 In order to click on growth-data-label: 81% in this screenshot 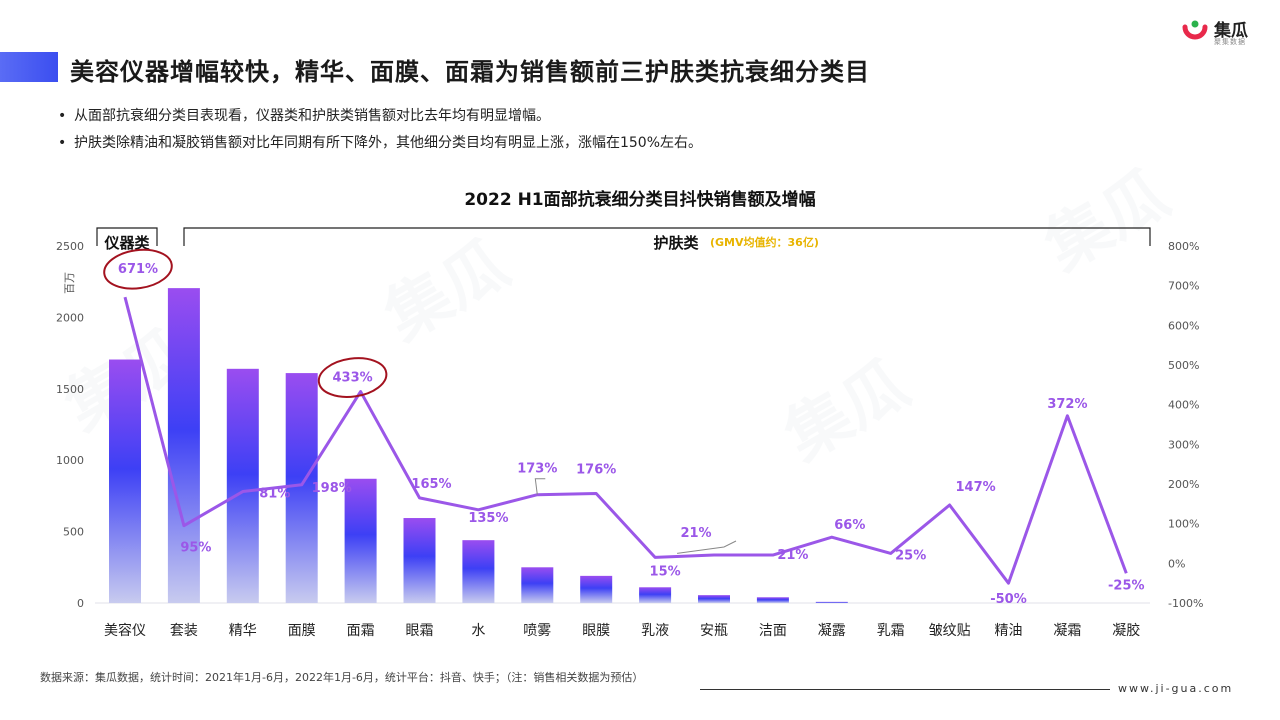, I will do `click(274, 494)`.